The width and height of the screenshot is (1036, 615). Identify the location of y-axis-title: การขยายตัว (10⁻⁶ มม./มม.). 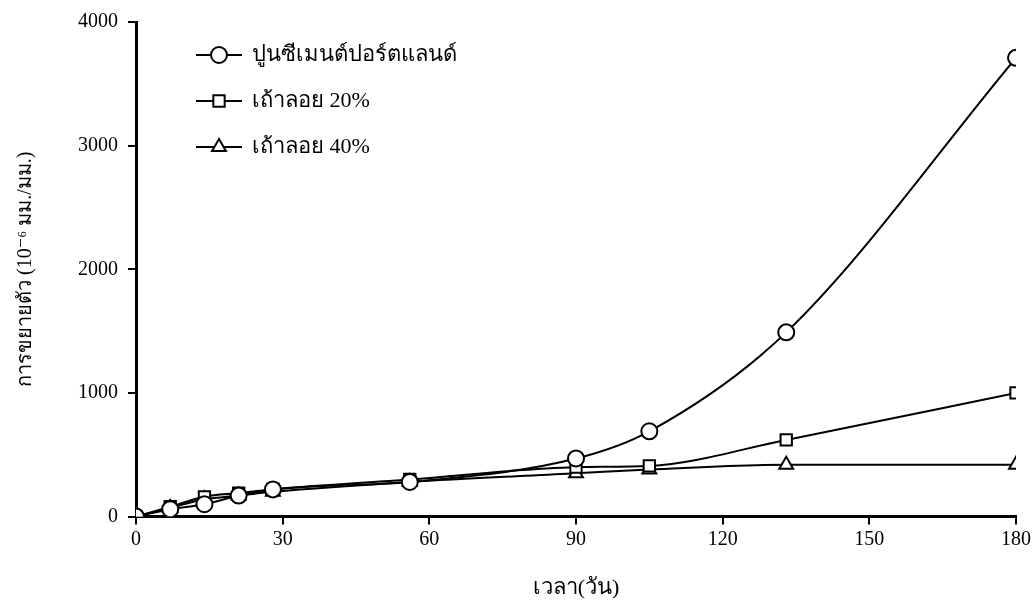
(25, 269).